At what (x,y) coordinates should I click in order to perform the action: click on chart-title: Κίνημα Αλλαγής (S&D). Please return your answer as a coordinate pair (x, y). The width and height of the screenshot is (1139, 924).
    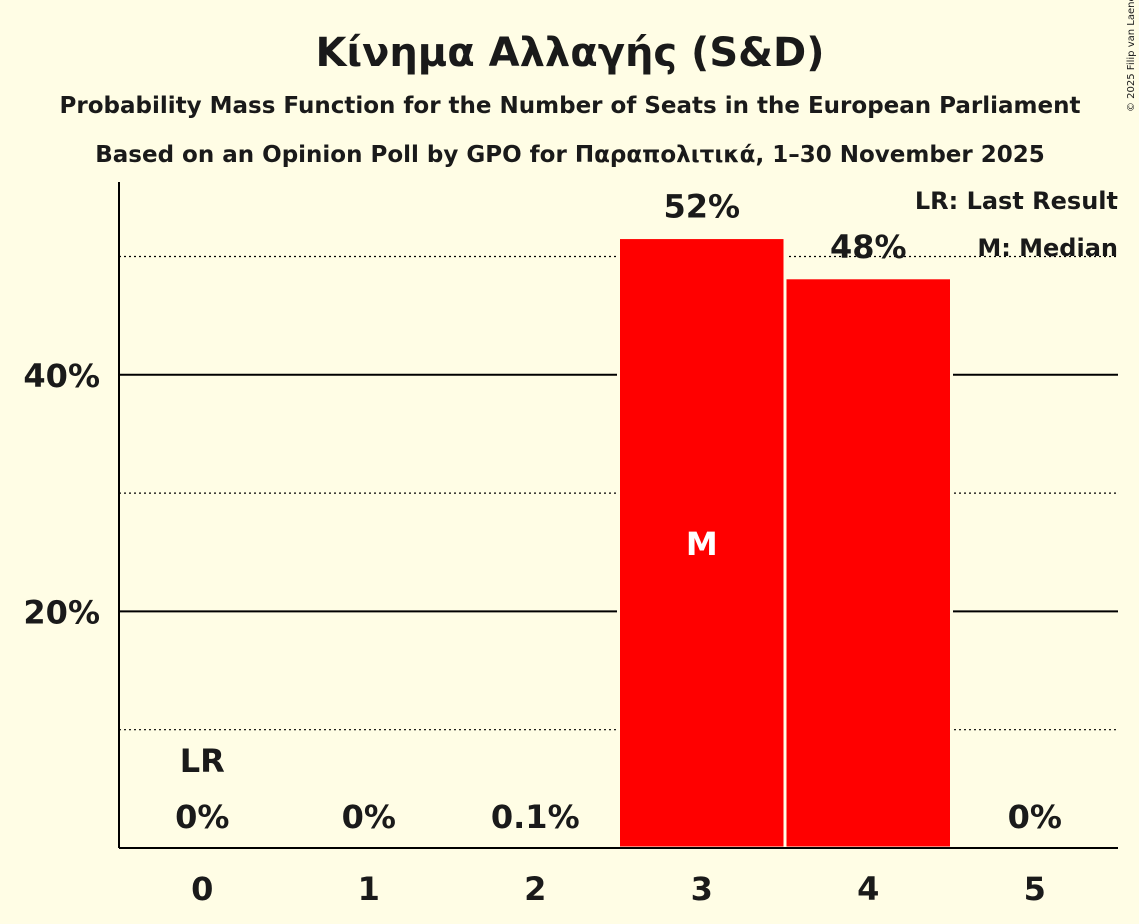
    Looking at the image, I should click on (569, 53).